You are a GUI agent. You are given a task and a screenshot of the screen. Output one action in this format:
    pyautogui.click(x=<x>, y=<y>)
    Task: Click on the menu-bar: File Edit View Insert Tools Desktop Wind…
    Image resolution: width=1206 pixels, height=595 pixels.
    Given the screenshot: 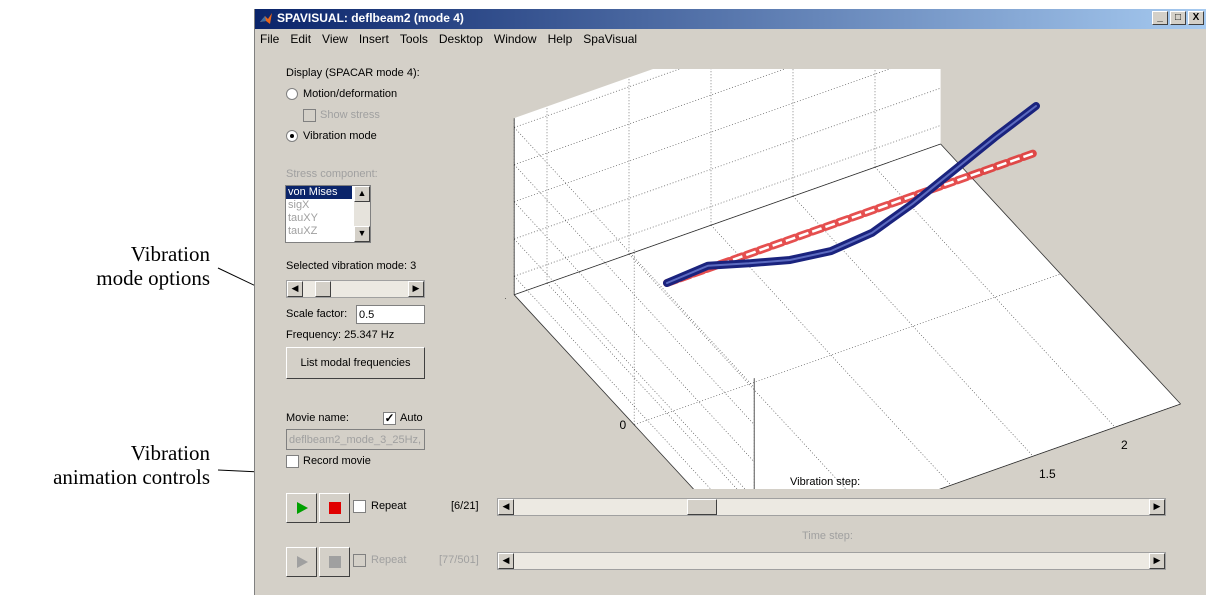 What is the action you would take?
    pyautogui.click(x=730, y=39)
    